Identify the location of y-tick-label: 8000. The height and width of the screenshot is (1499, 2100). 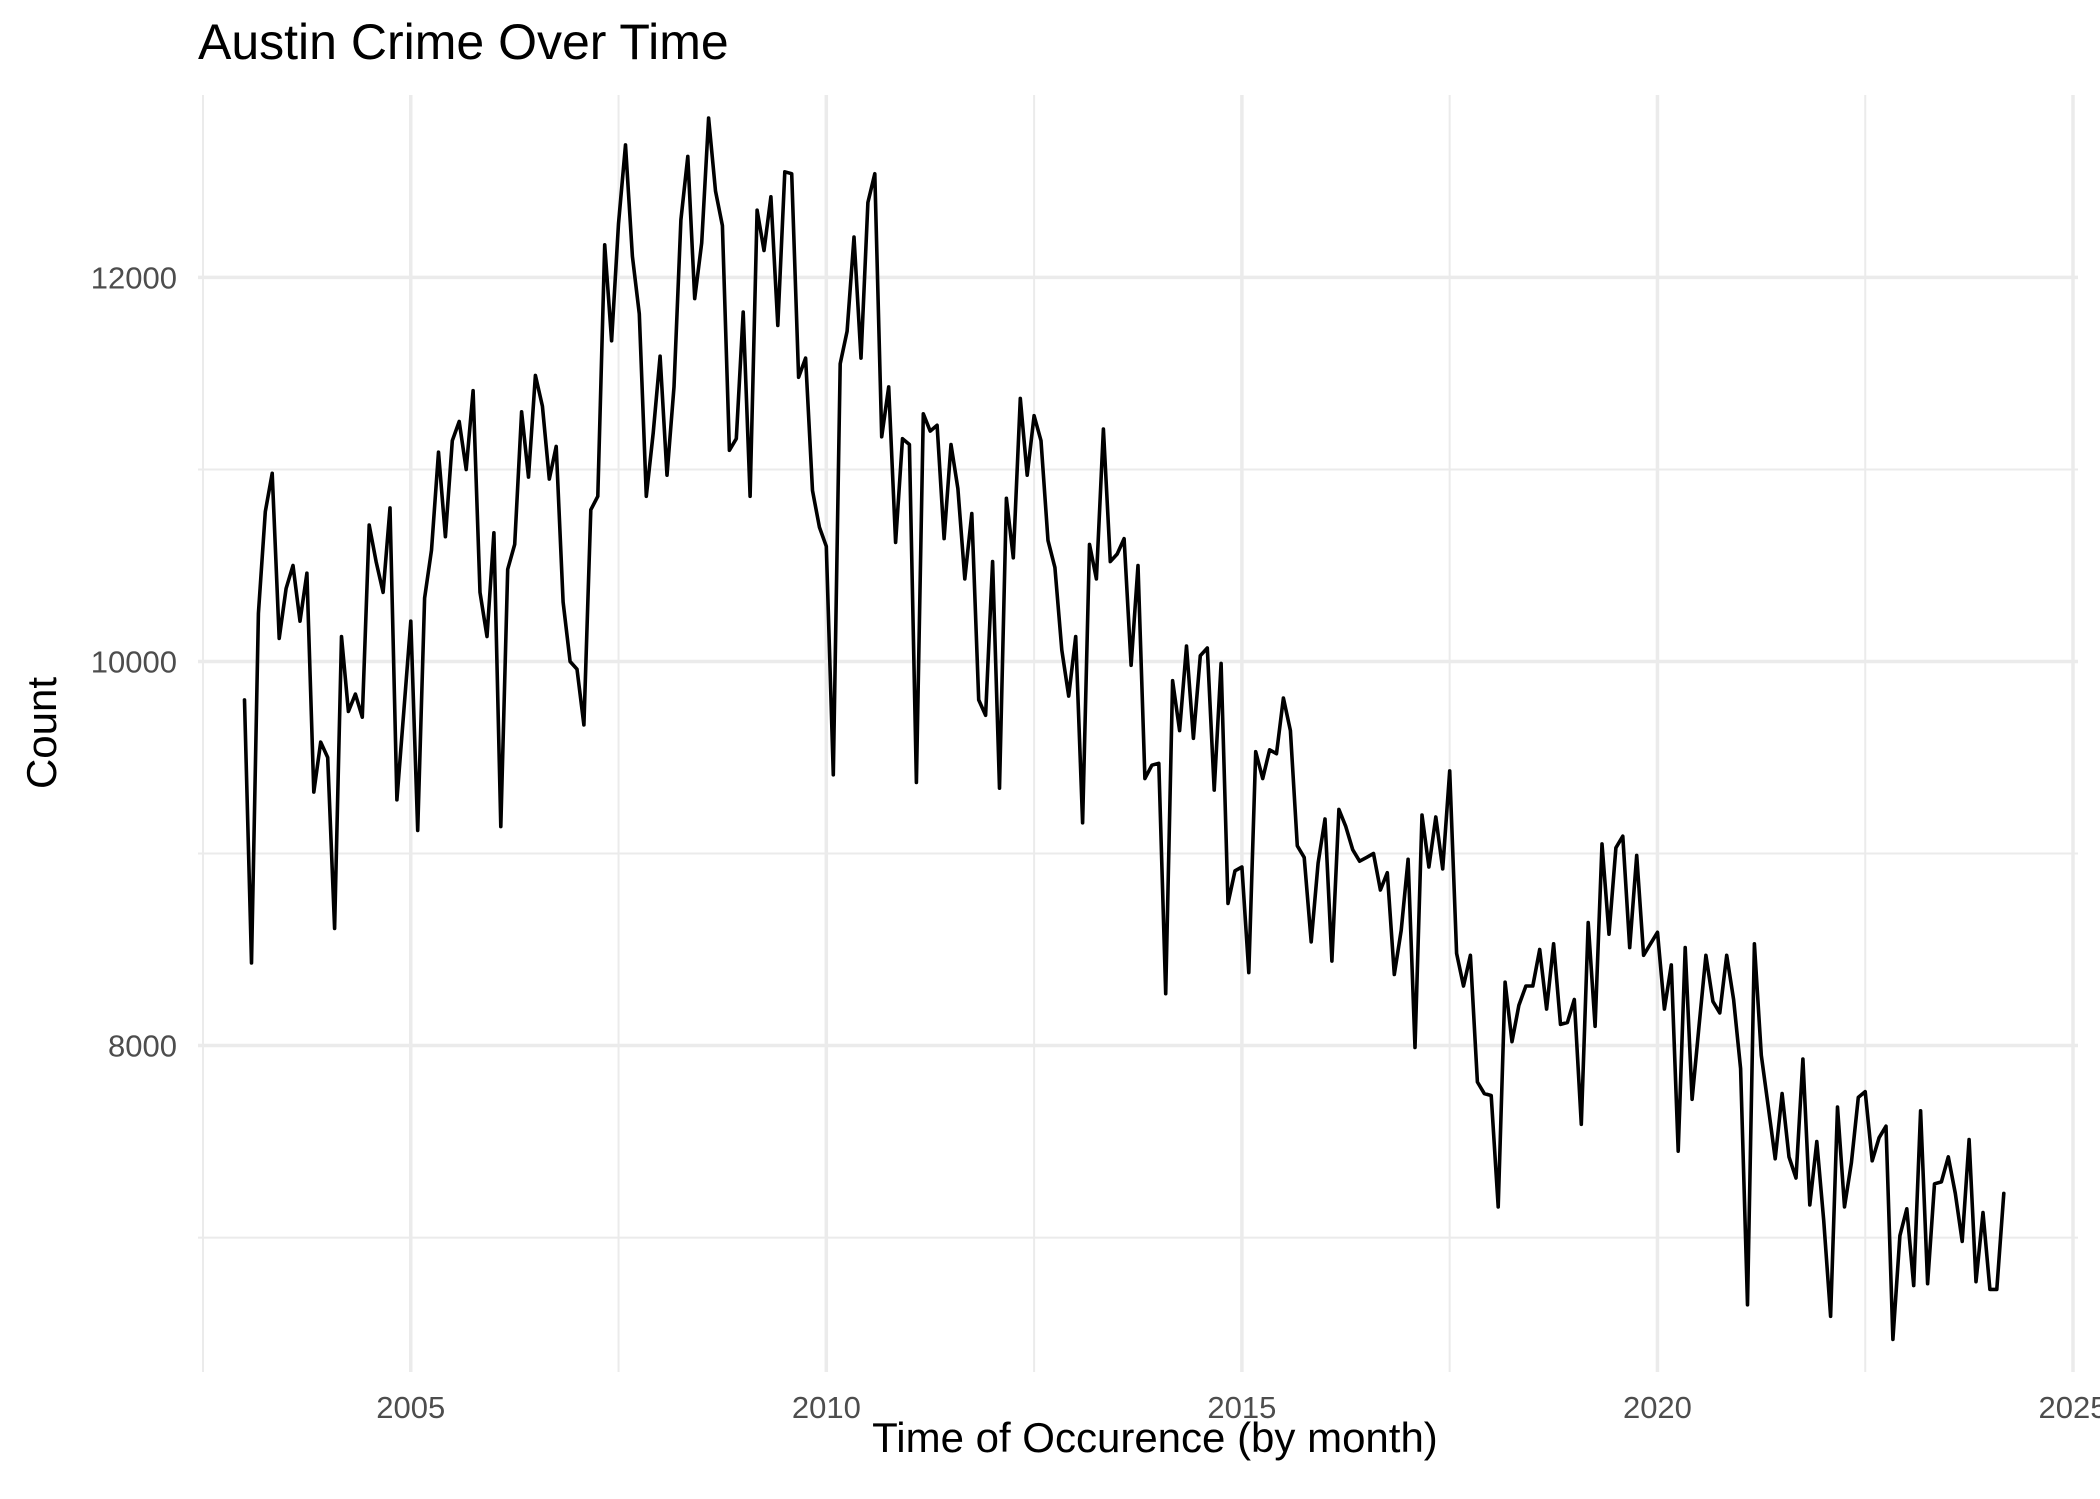
(142, 1046).